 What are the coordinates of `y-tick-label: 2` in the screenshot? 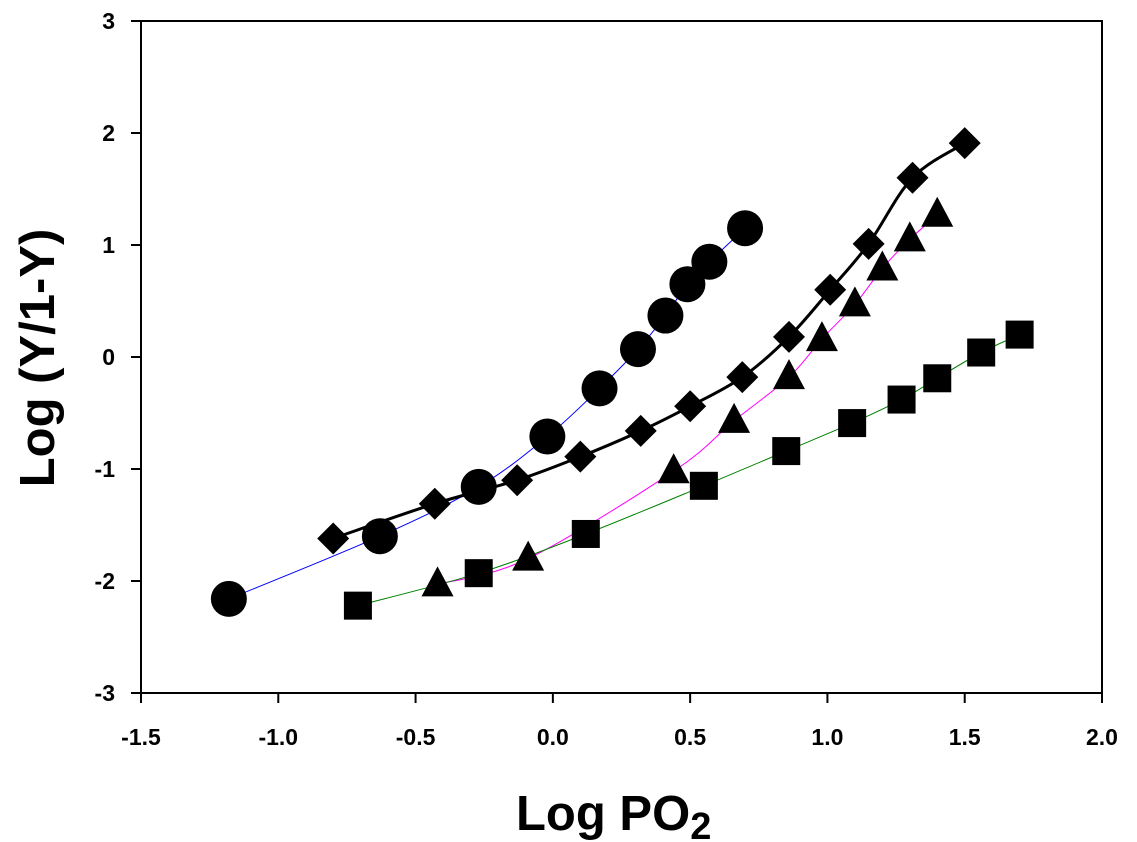 It's located at (108, 133).